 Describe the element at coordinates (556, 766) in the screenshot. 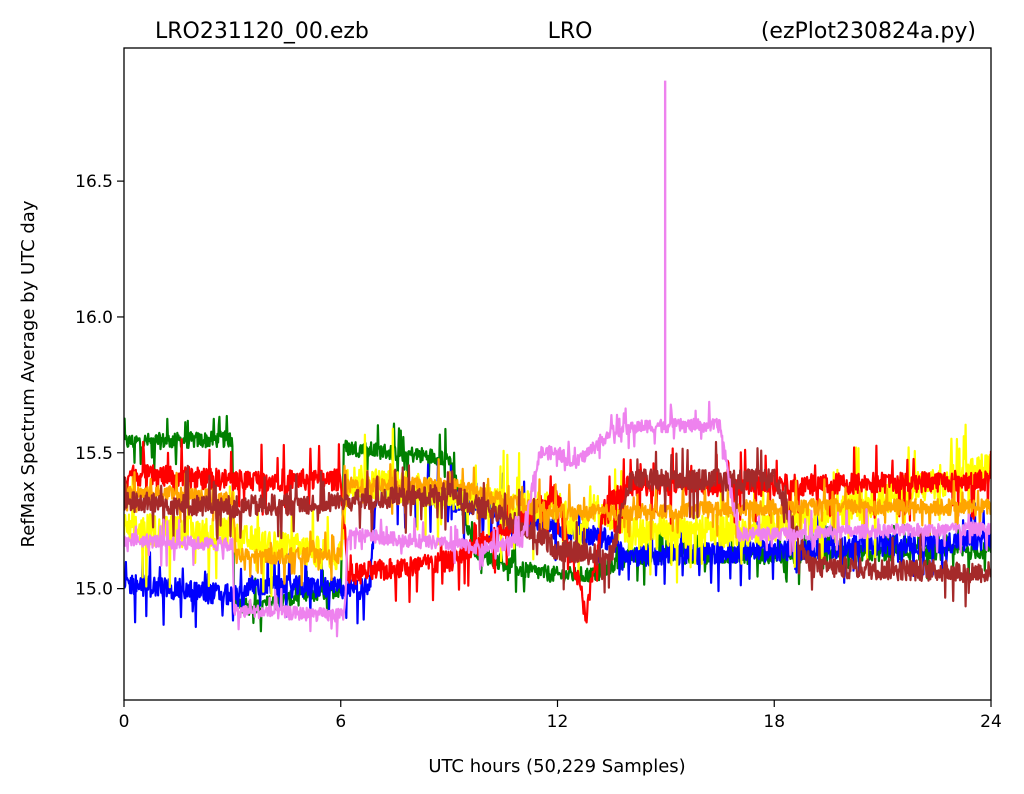

I see `x-axis-label: UTC hours (50,229 Samples)` at that location.